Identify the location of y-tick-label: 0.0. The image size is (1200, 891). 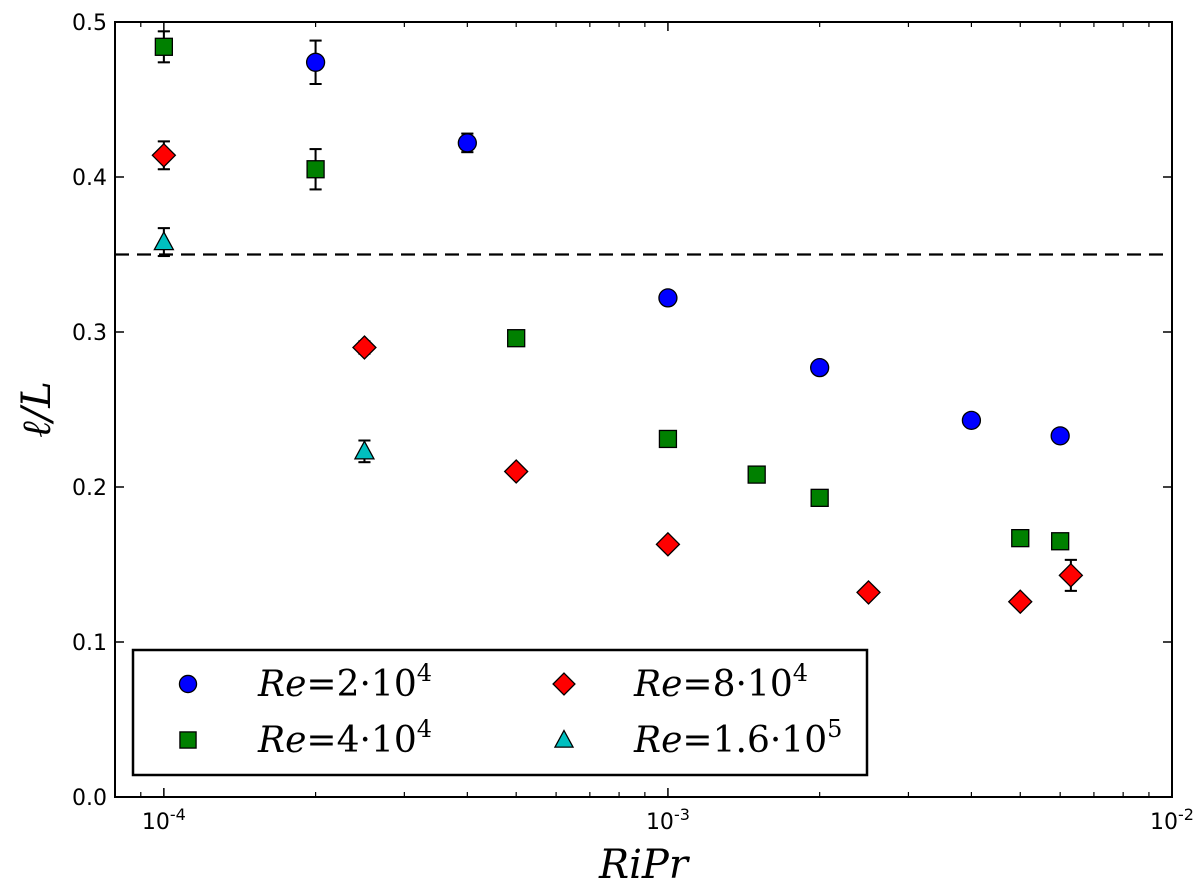
(89, 798).